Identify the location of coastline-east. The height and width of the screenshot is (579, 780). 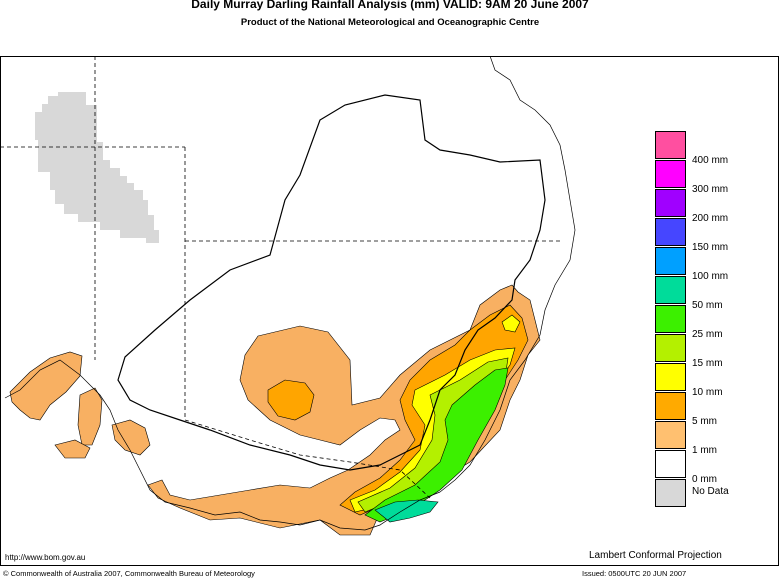
(507, 274).